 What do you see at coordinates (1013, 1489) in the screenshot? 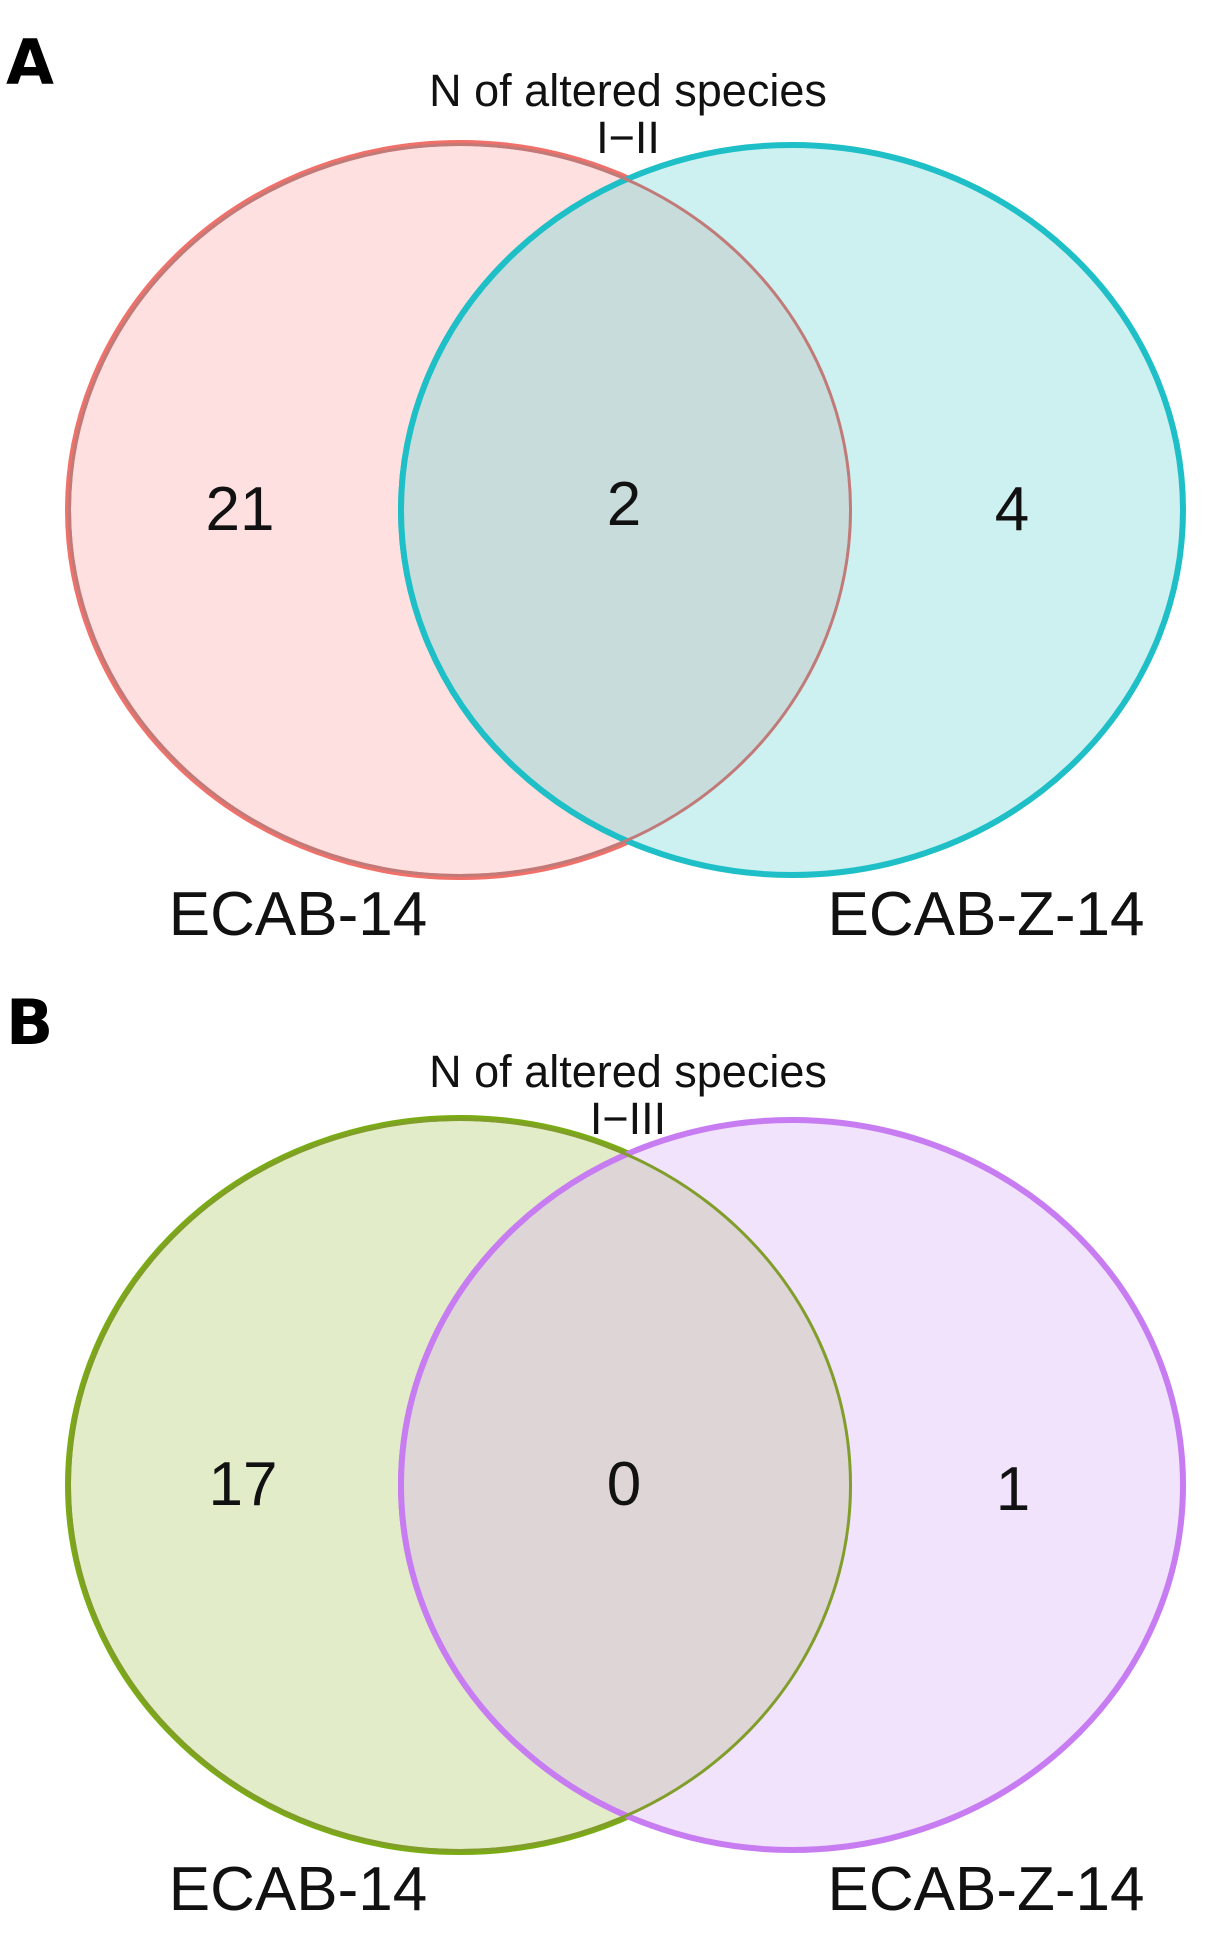
I see `panel-b-right-count: 1` at bounding box center [1013, 1489].